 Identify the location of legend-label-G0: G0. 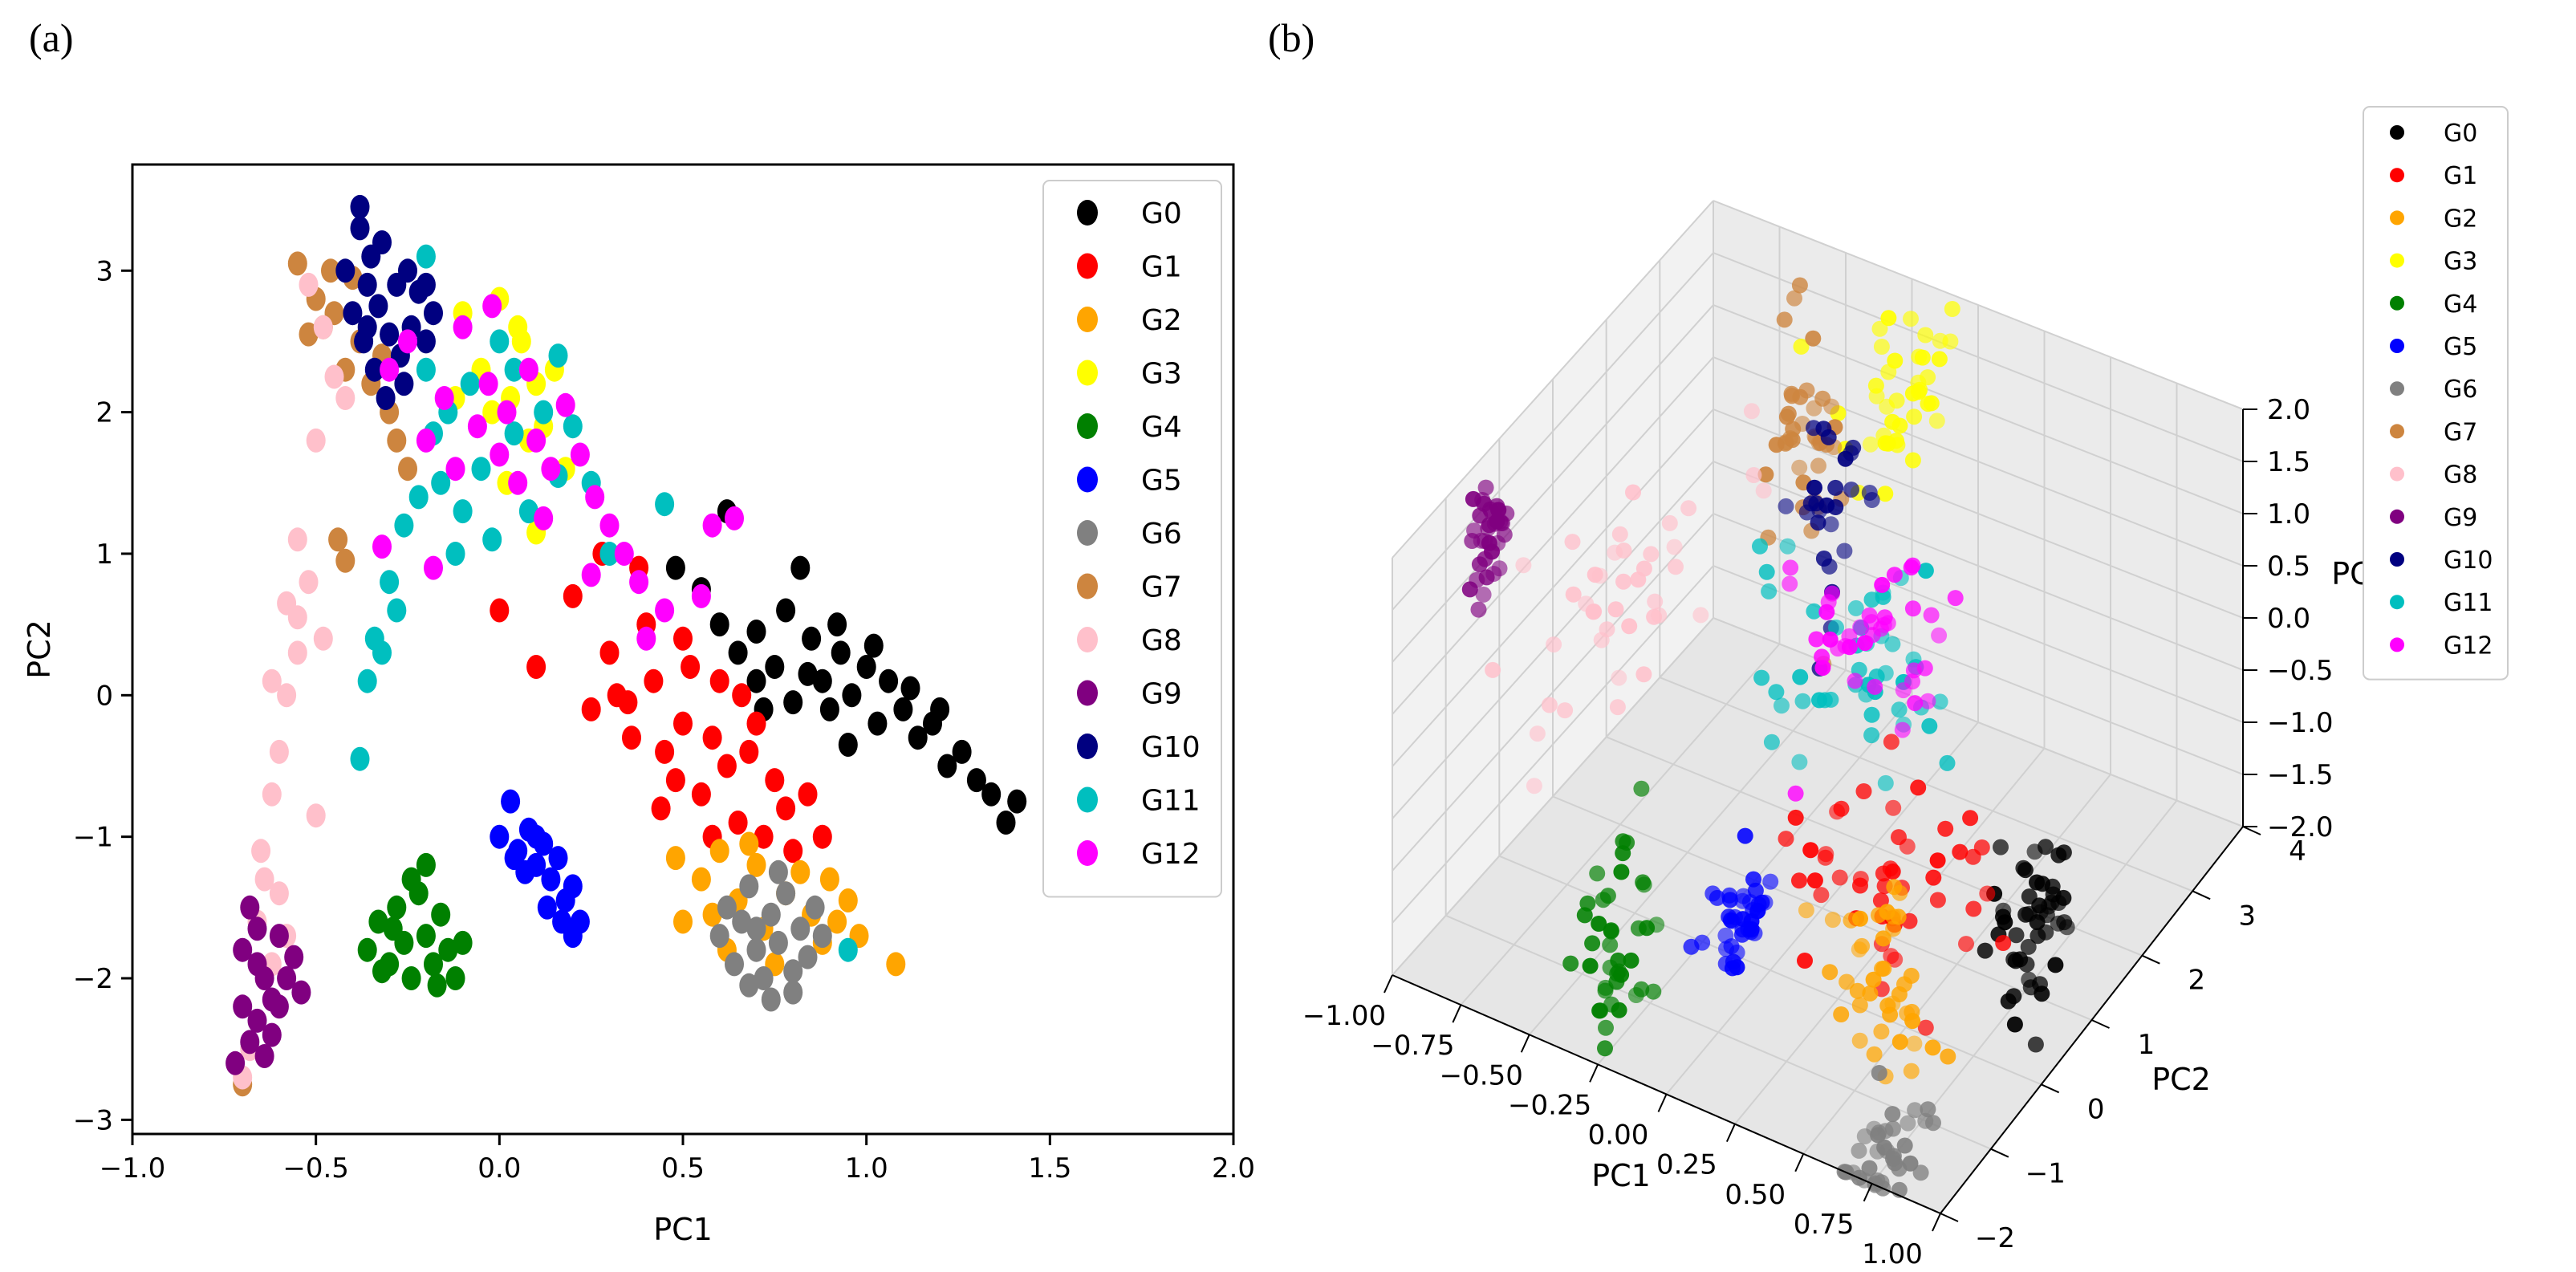
(1161, 213).